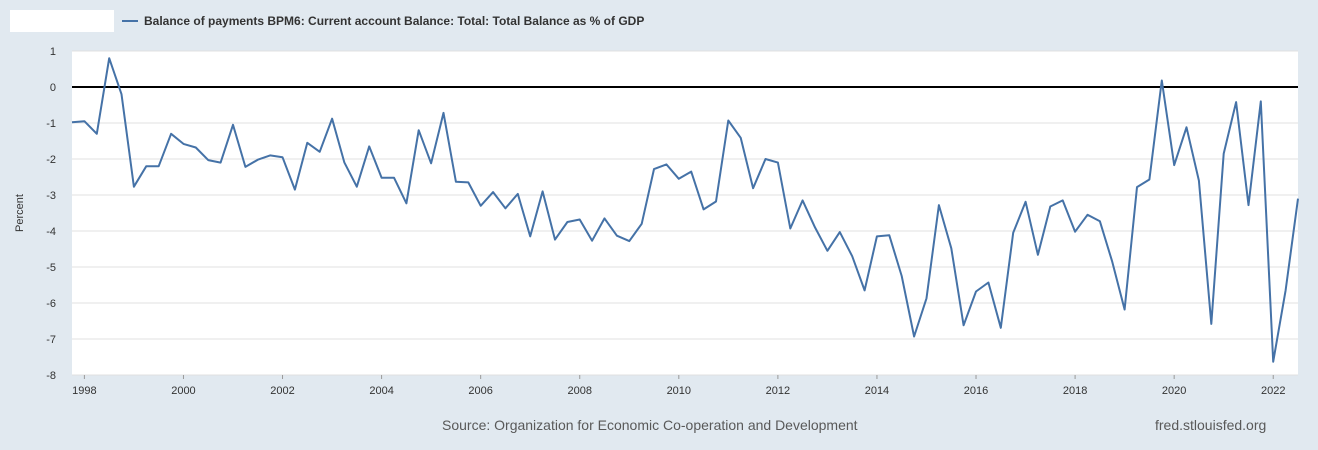 This screenshot has width=1318, height=450. Describe the element at coordinates (51, 340) in the screenshot. I see `y-tick-label: -7` at that location.